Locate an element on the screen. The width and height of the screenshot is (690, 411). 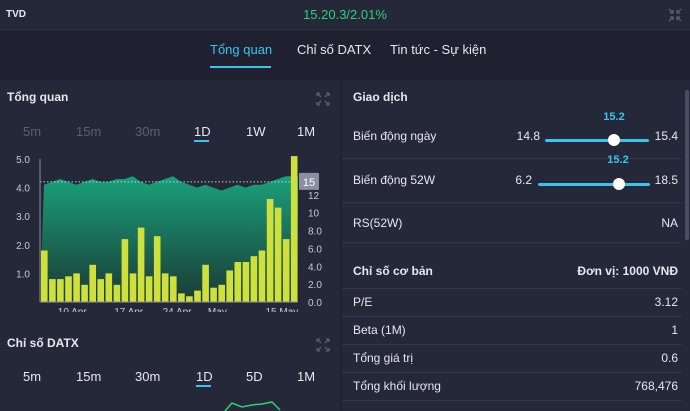
main-tabs: Tổng quan Chỉ số DATX Tin tức - Sự kiện is located at coordinates (345, 55).